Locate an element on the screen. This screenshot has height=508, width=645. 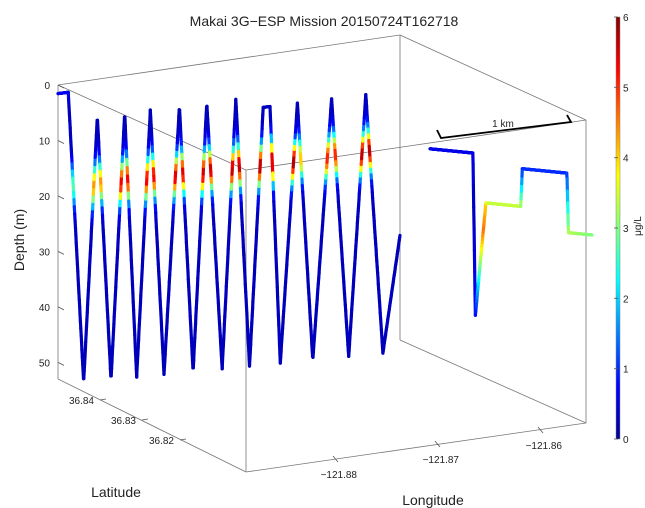
scale-bar: 1 km is located at coordinates (504, 126).